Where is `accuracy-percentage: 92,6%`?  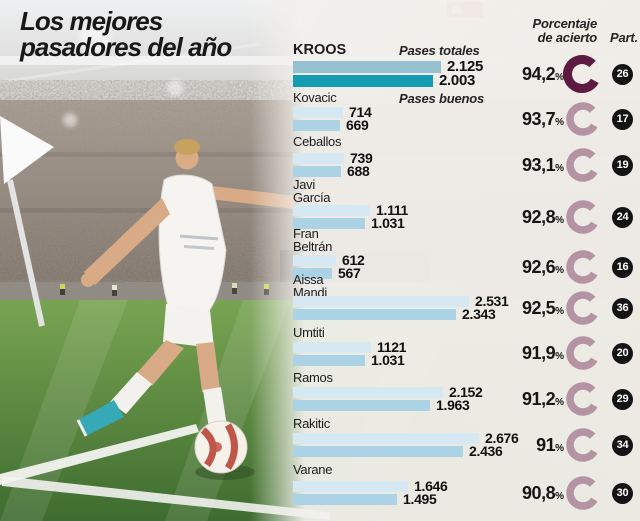
accuracy-percentage: 92,6% is located at coordinates (543, 267).